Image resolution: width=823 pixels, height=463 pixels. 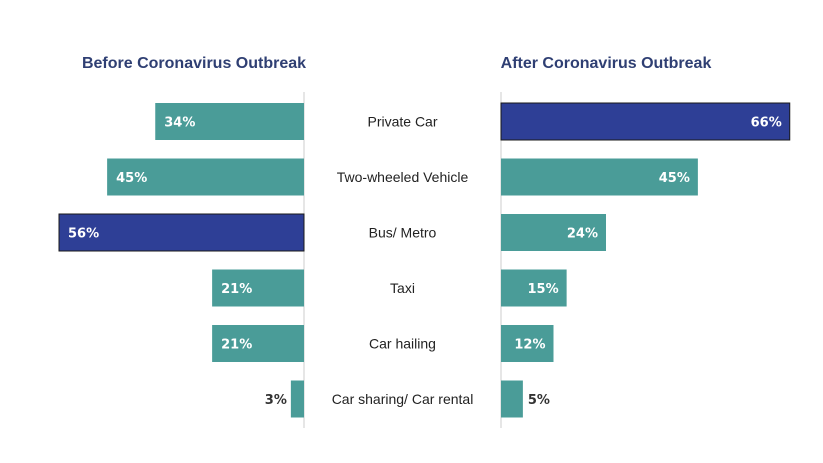 What do you see at coordinates (276, 400) in the screenshot?
I see `value-label-before: 3%` at bounding box center [276, 400].